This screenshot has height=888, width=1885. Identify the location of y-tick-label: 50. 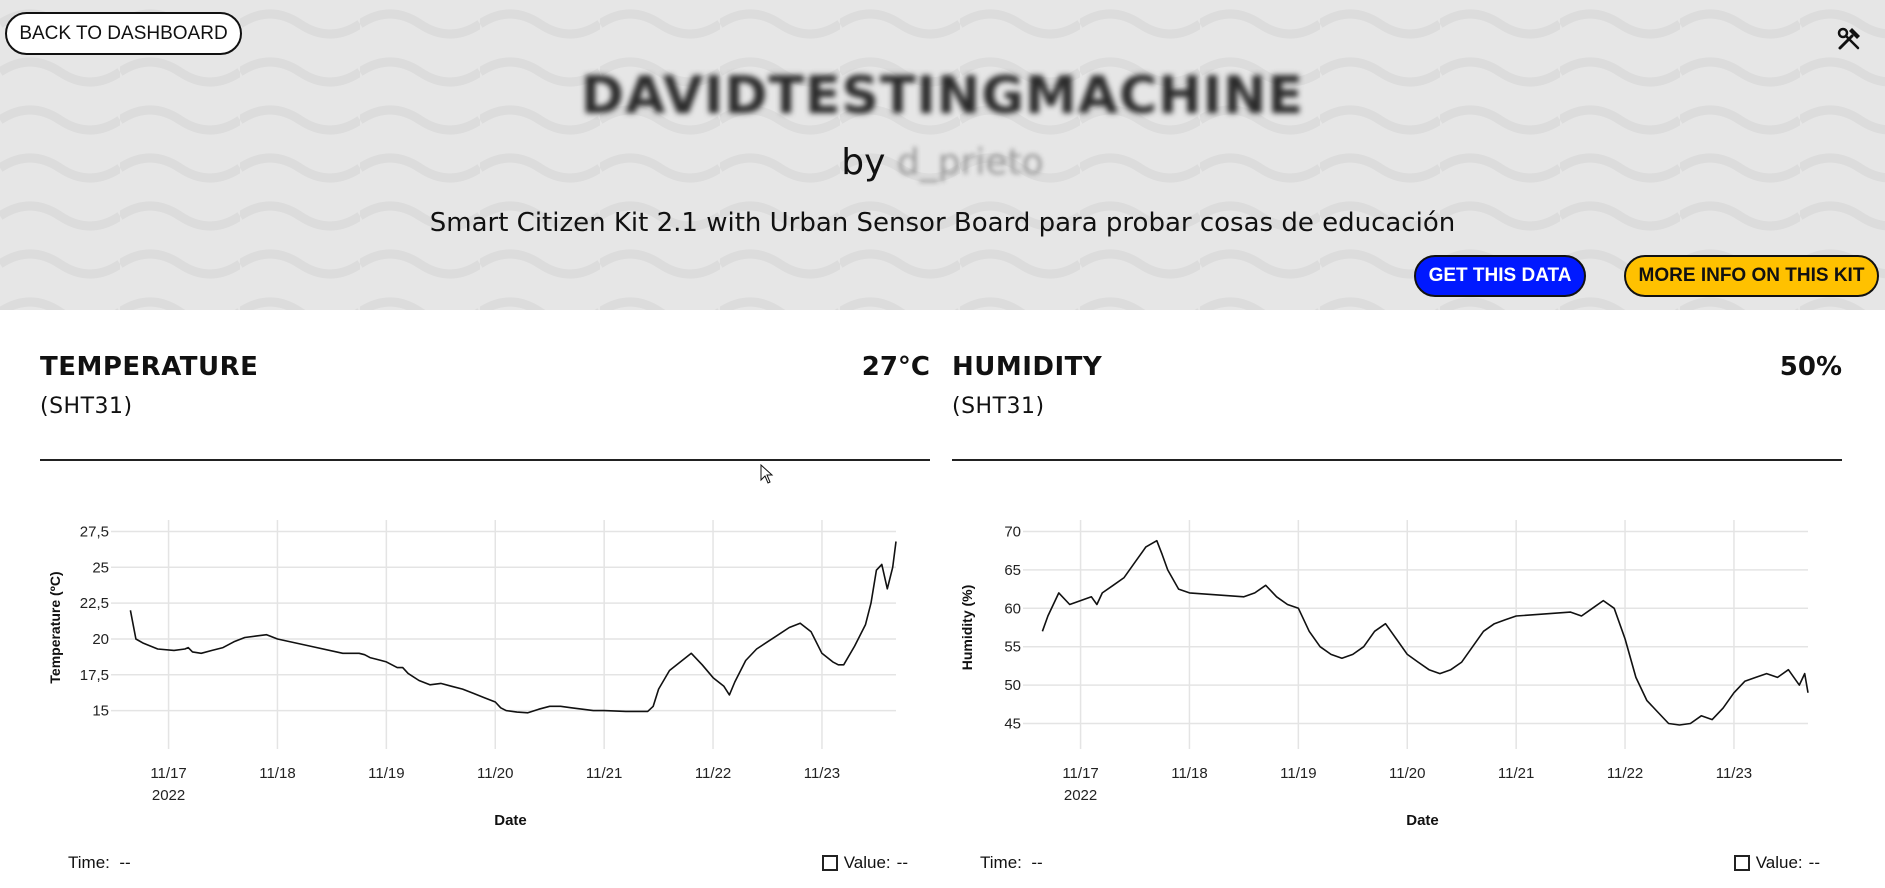
(1012, 685).